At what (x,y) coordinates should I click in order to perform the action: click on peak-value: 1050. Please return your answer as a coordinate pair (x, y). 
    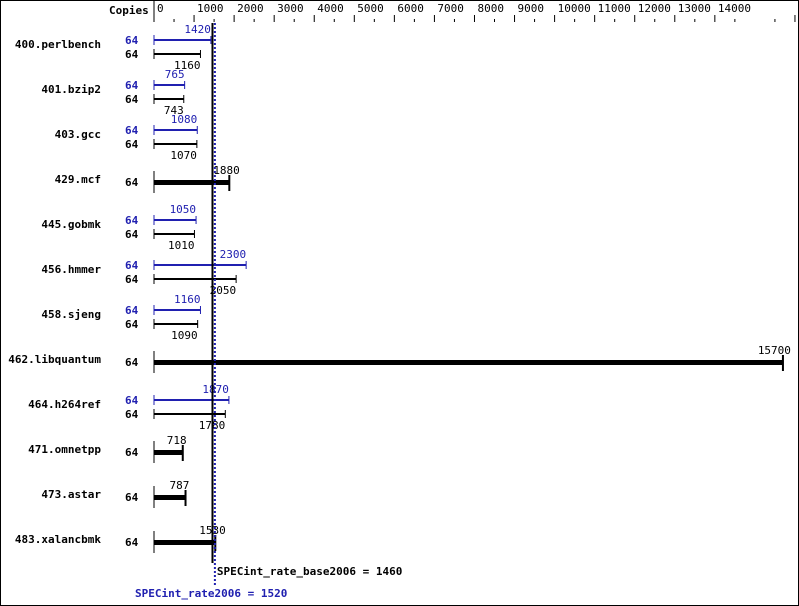
    Looking at the image, I should click on (183, 209).